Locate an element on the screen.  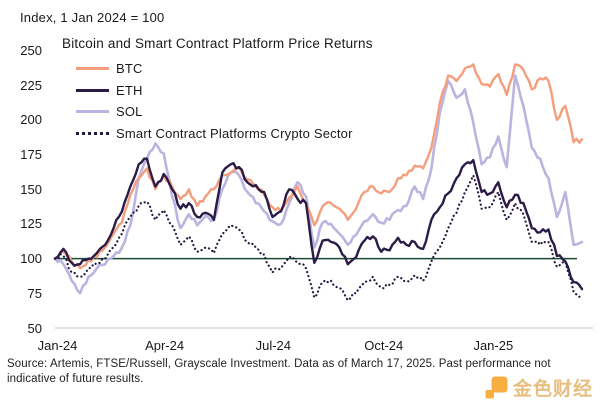
legend-item-sector: Smart Contract Platforms Crypto Sector is located at coordinates (214, 134).